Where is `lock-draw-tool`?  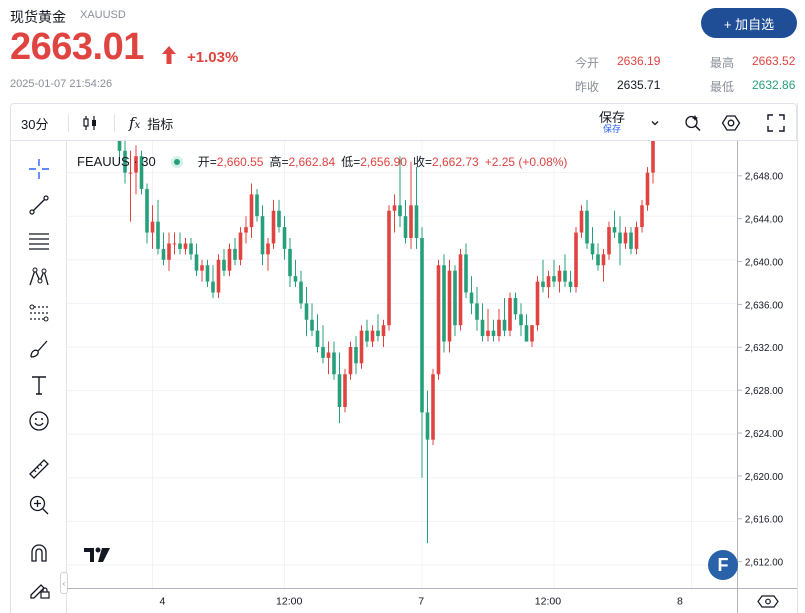 lock-draw-tool is located at coordinates (39, 589).